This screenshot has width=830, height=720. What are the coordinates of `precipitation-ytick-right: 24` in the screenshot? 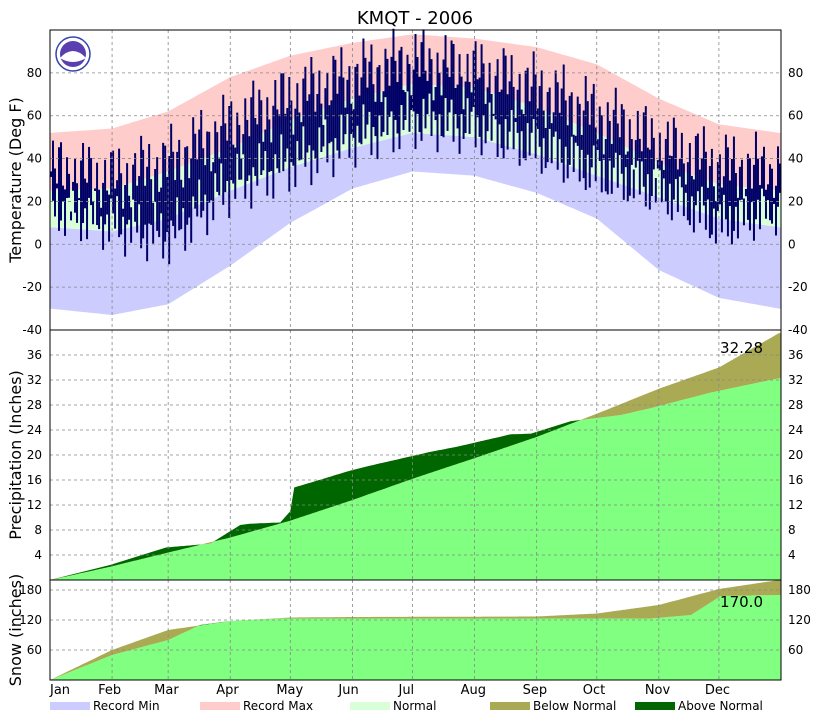 It's located at (795, 430).